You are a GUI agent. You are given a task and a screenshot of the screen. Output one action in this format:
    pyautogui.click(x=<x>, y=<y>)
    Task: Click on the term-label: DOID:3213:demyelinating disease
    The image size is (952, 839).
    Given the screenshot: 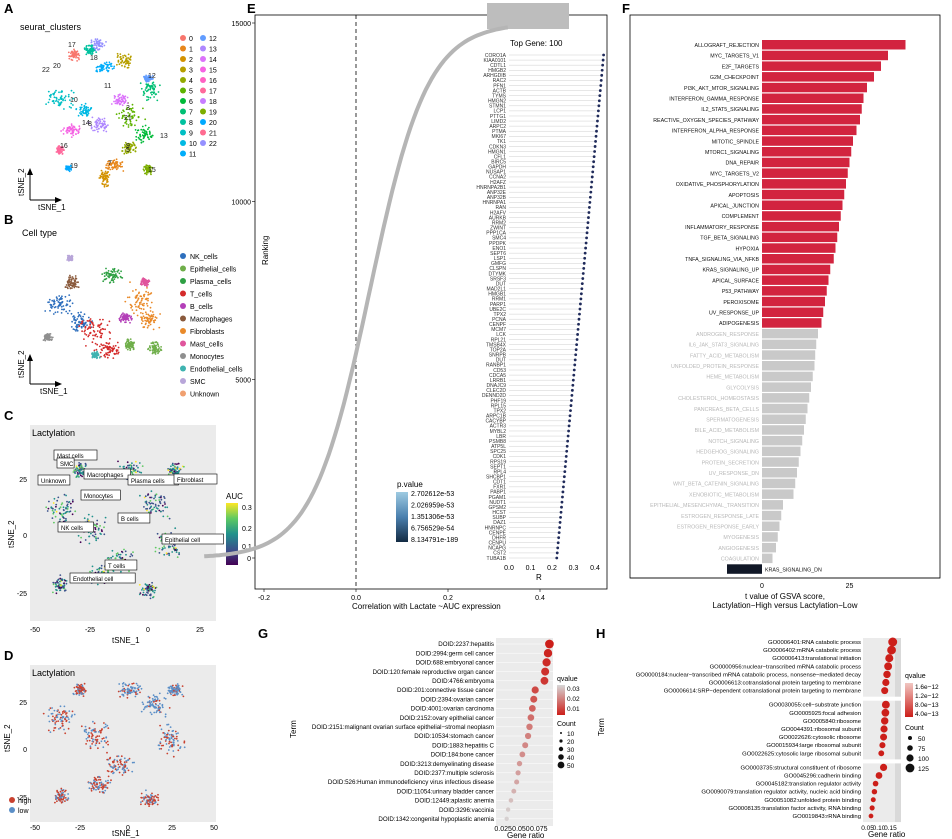 What is the action you would take?
    pyautogui.click(x=447, y=764)
    